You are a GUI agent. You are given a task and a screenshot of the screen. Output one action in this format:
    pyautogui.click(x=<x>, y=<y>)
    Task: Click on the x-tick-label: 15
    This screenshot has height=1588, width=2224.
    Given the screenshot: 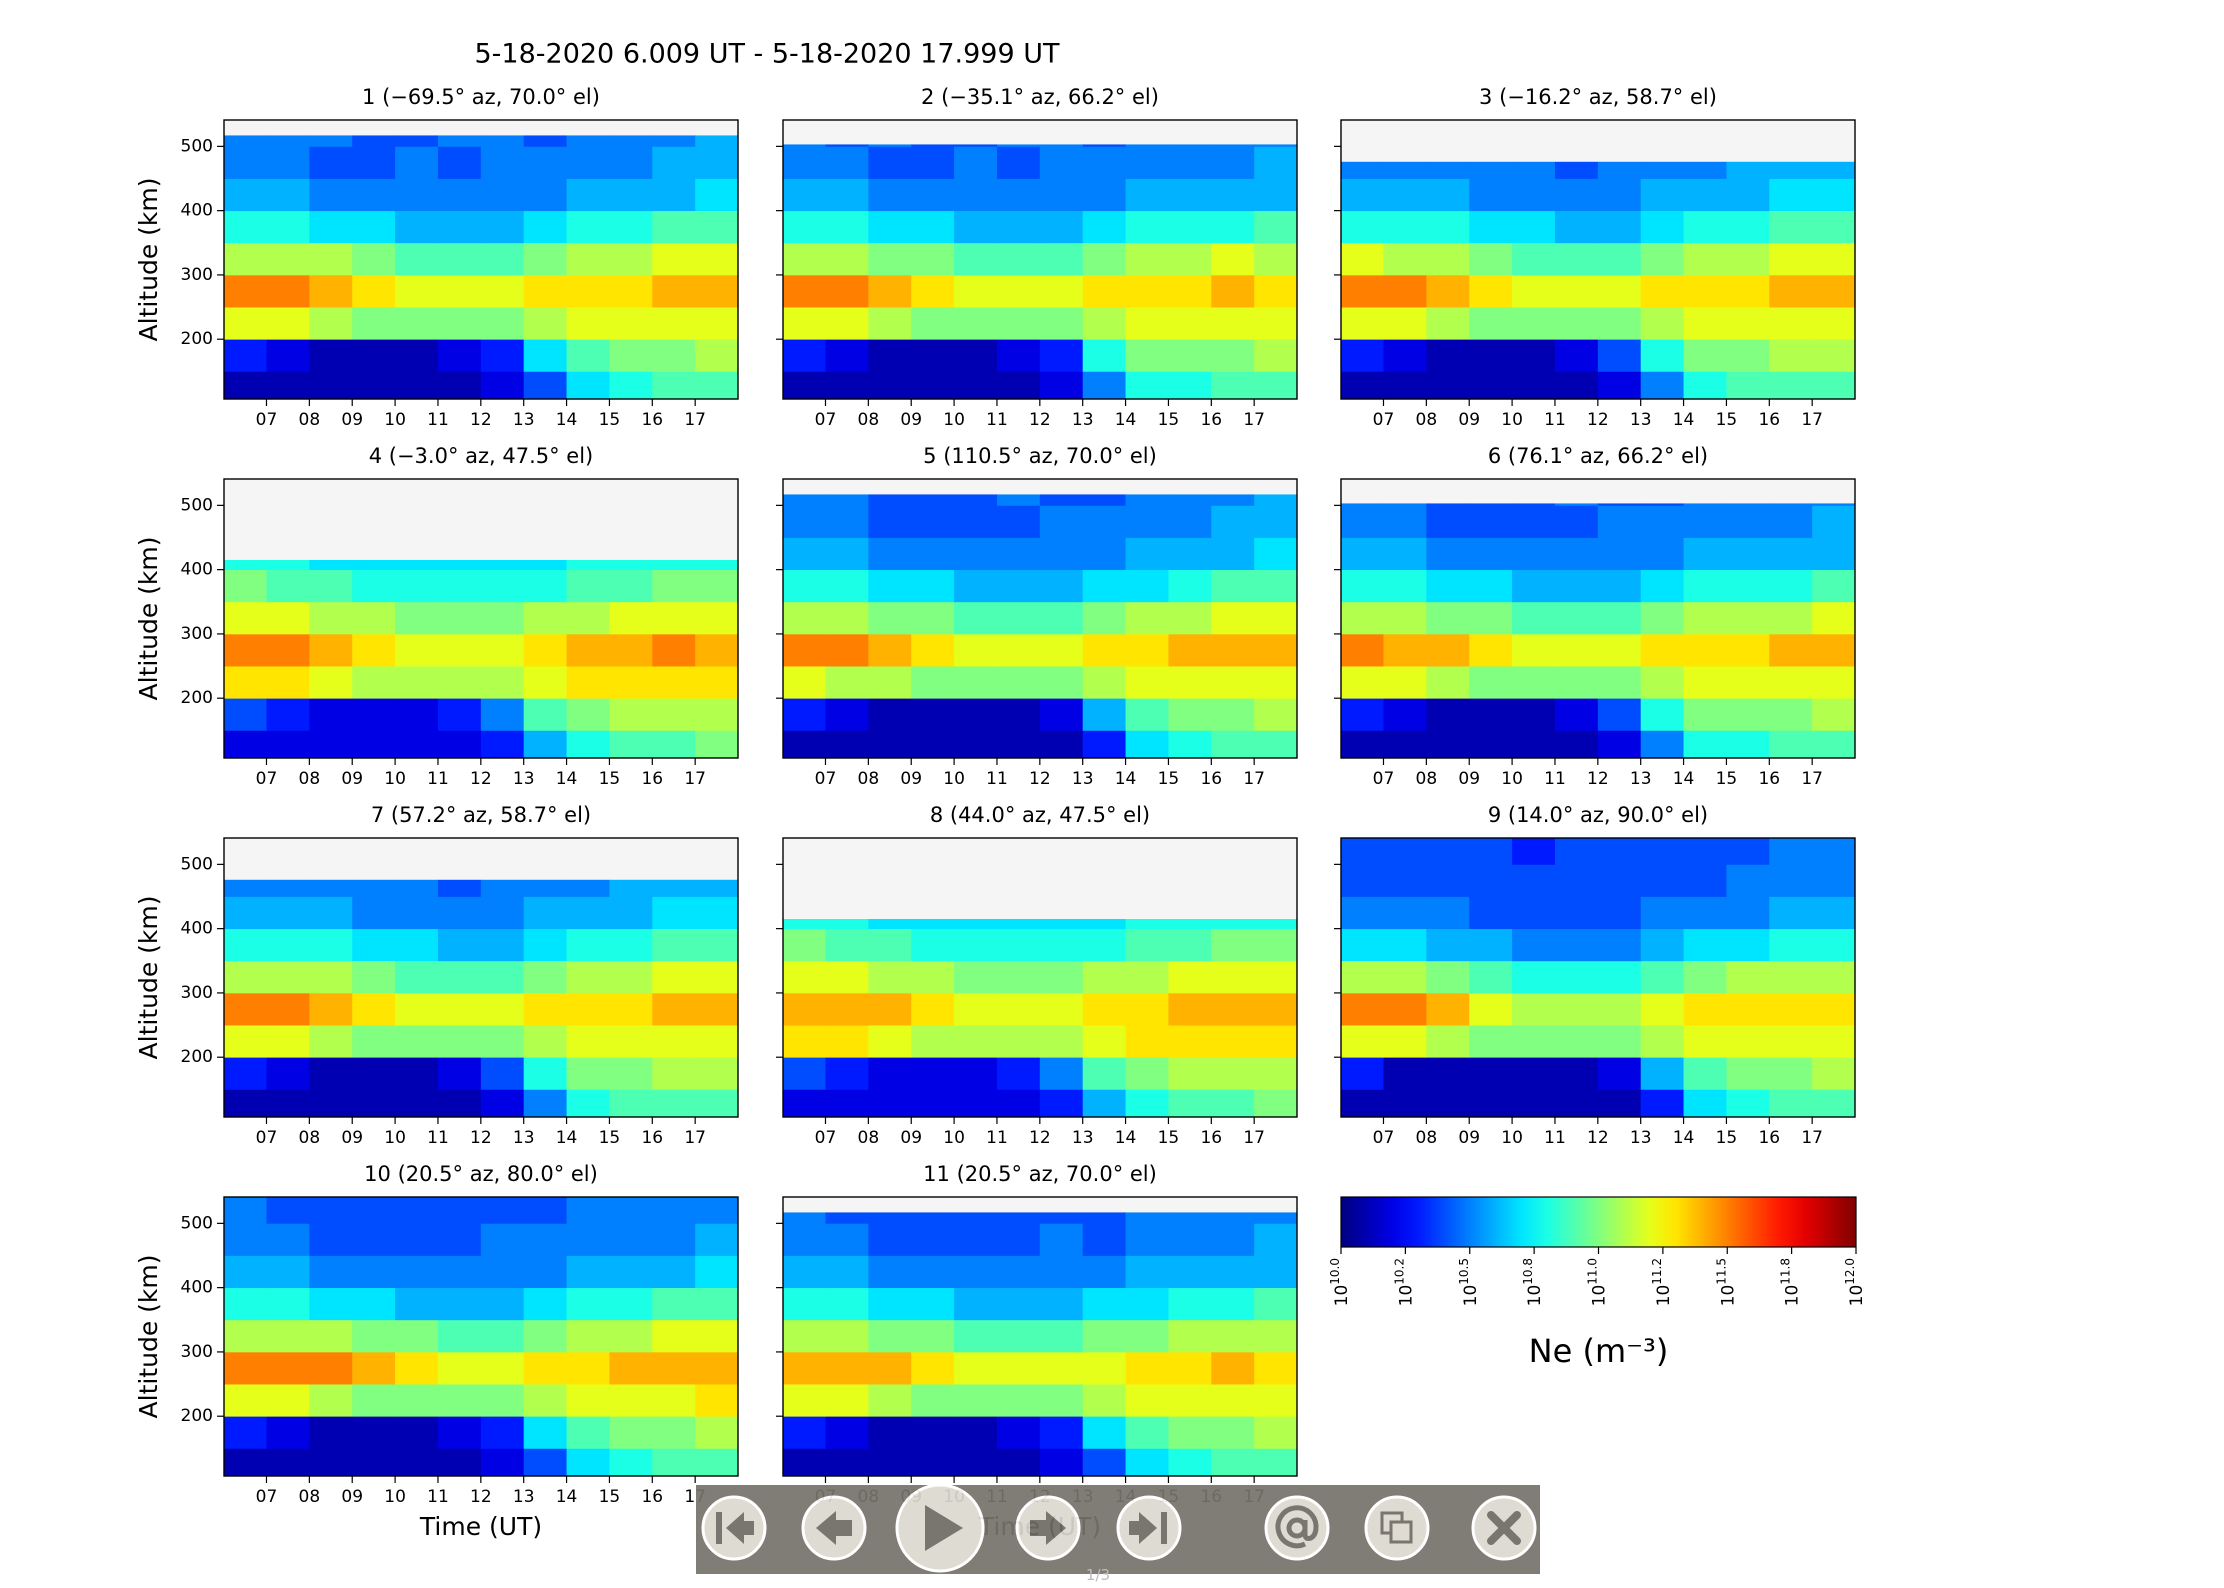 What is the action you would take?
    pyautogui.click(x=610, y=1497)
    